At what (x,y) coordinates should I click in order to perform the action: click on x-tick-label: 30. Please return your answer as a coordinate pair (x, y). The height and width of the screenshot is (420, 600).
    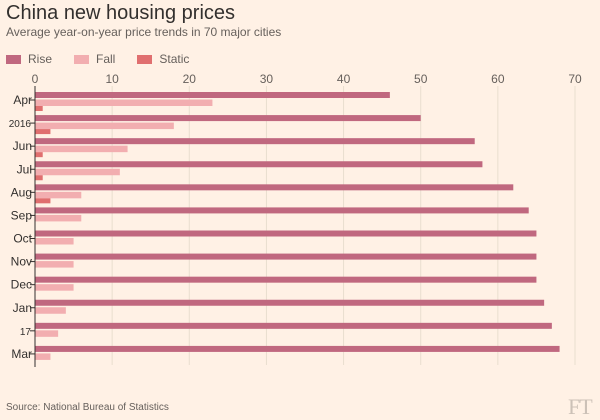
    Looking at the image, I should click on (267, 79).